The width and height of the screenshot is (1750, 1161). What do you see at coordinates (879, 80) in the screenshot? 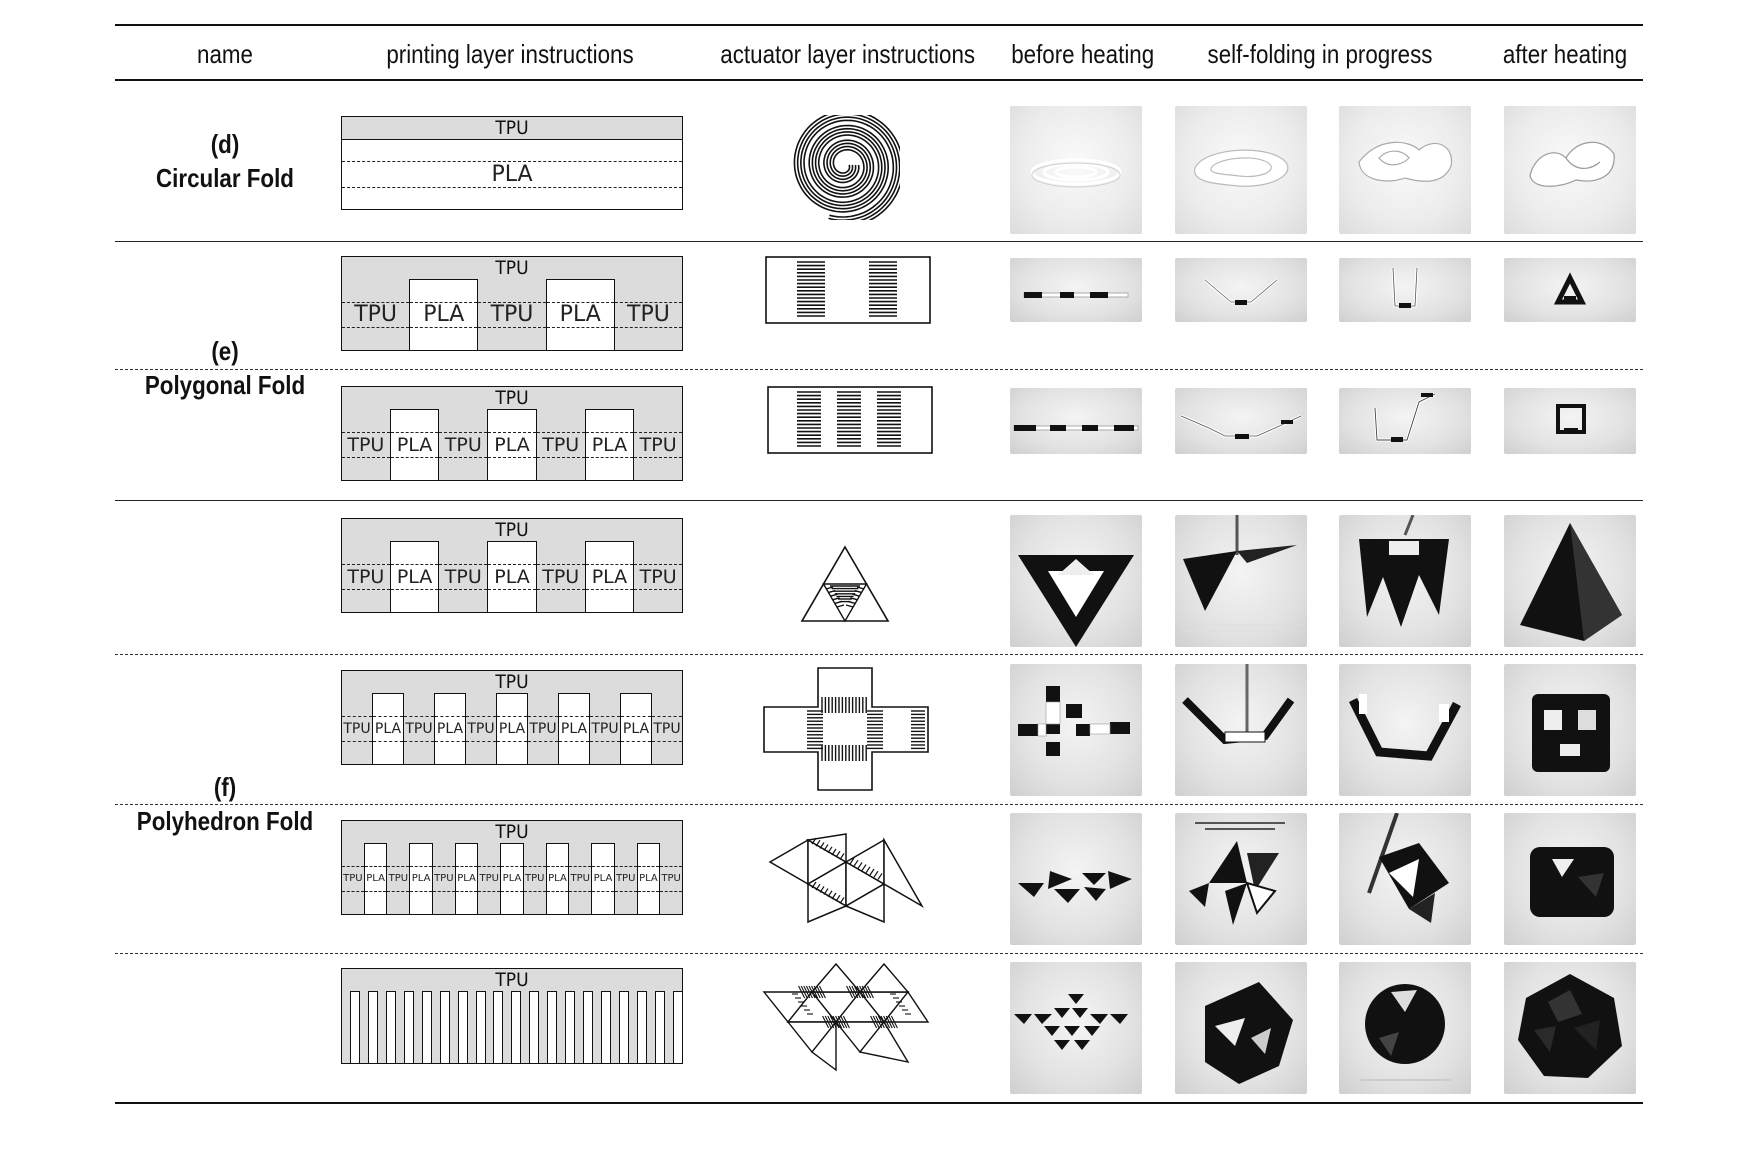
I see `header-bottom-rule` at bounding box center [879, 80].